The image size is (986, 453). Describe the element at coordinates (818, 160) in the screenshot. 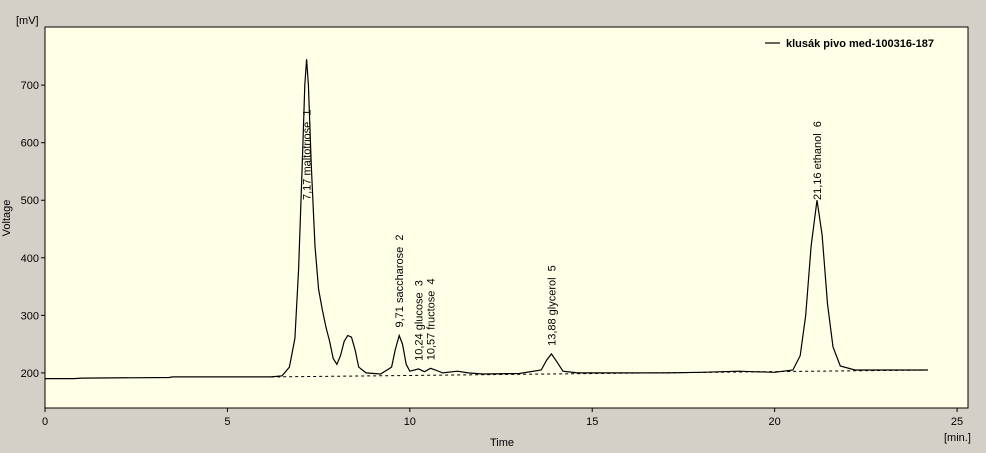

I see `peak-label: 21,16 ethanol 6` at that location.